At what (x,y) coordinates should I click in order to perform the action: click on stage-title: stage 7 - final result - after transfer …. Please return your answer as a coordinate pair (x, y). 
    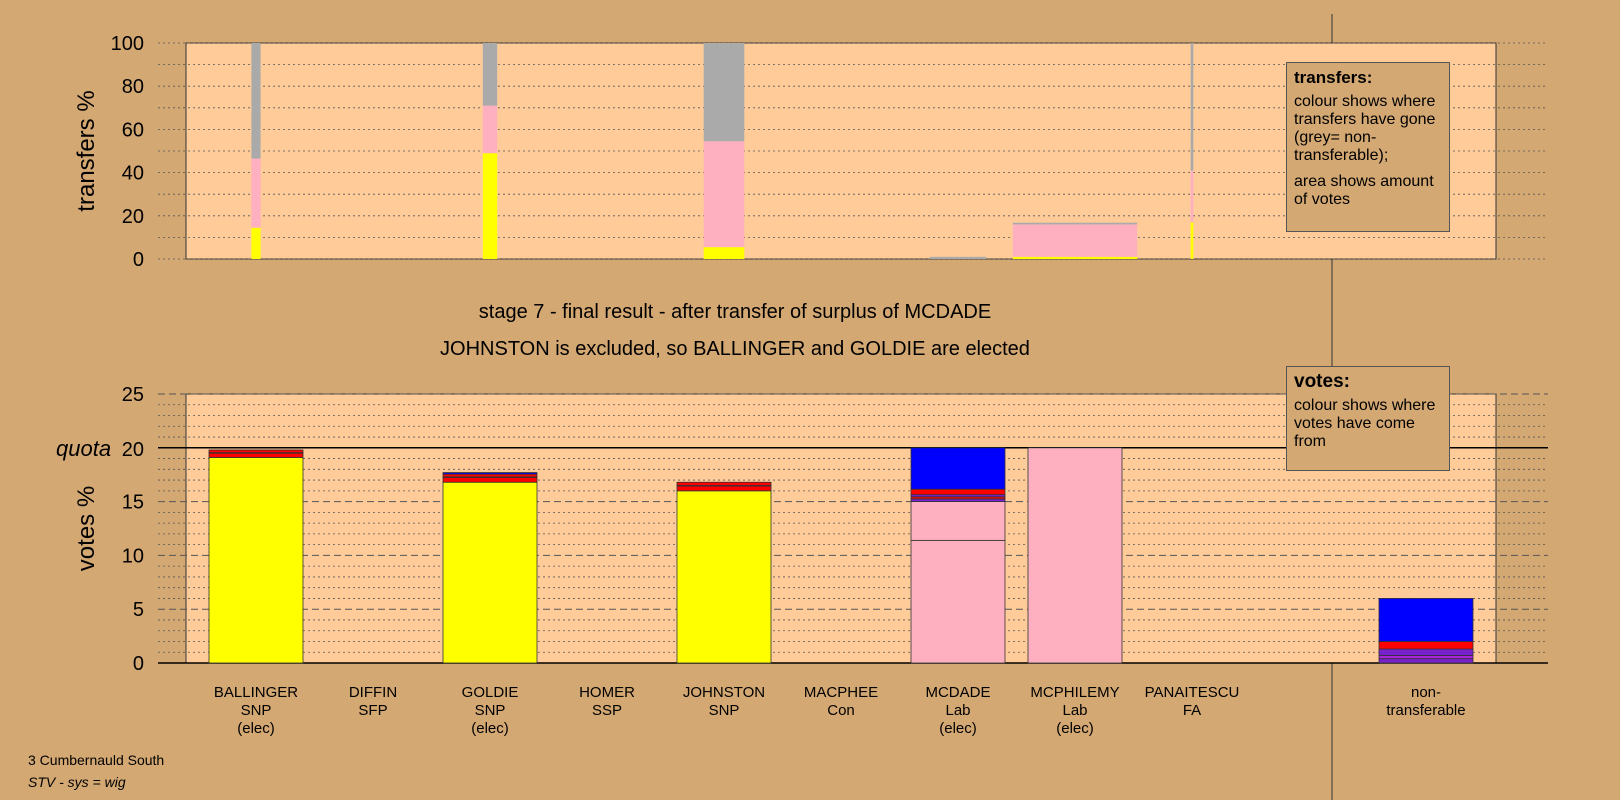
    Looking at the image, I should click on (735, 312).